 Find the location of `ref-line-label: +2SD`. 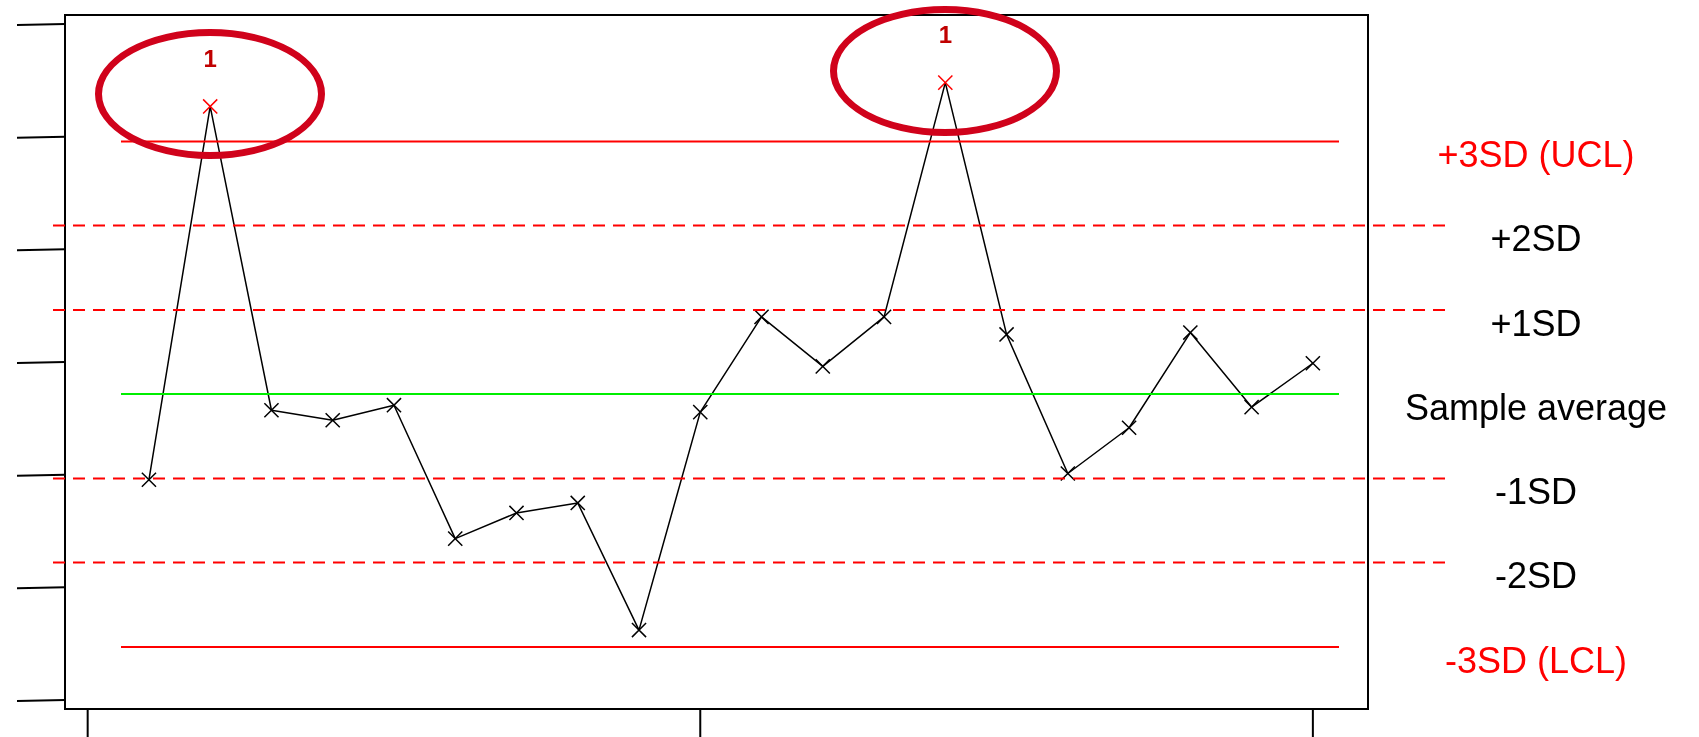

ref-line-label: +2SD is located at coordinates (1536, 239).